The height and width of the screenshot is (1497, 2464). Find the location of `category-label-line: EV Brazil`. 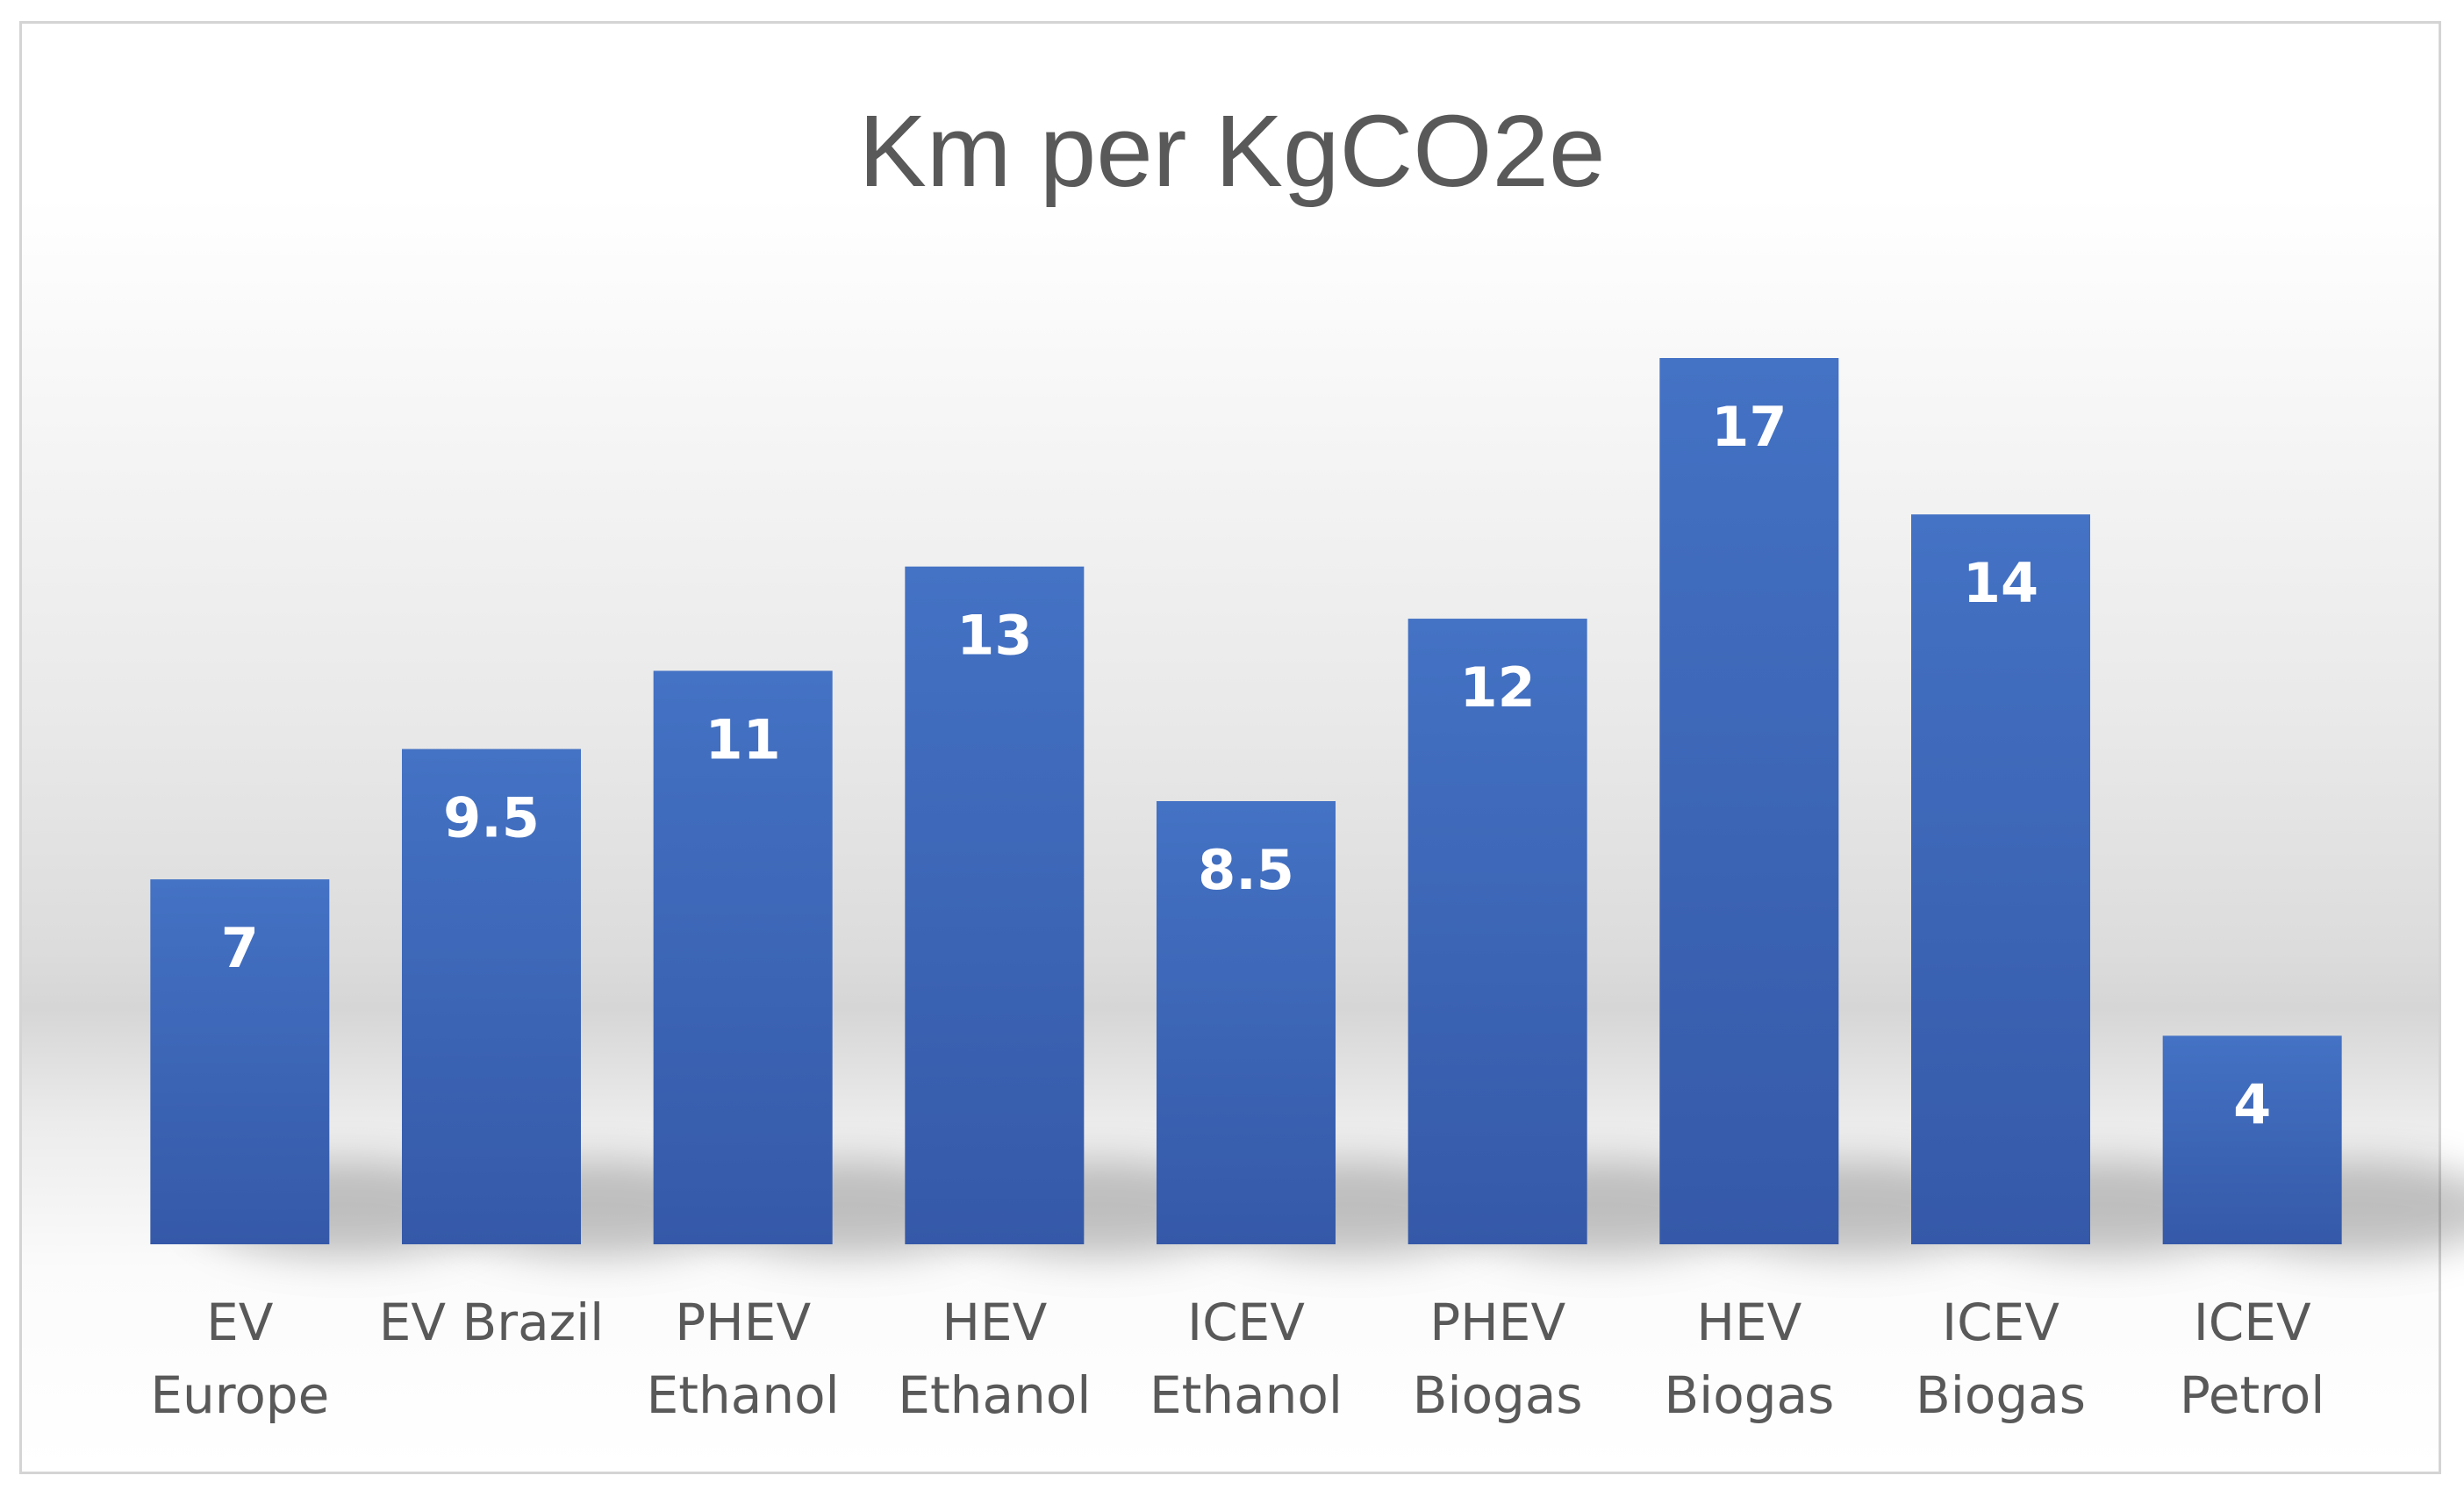

category-label-line: EV Brazil is located at coordinates (492, 1323).